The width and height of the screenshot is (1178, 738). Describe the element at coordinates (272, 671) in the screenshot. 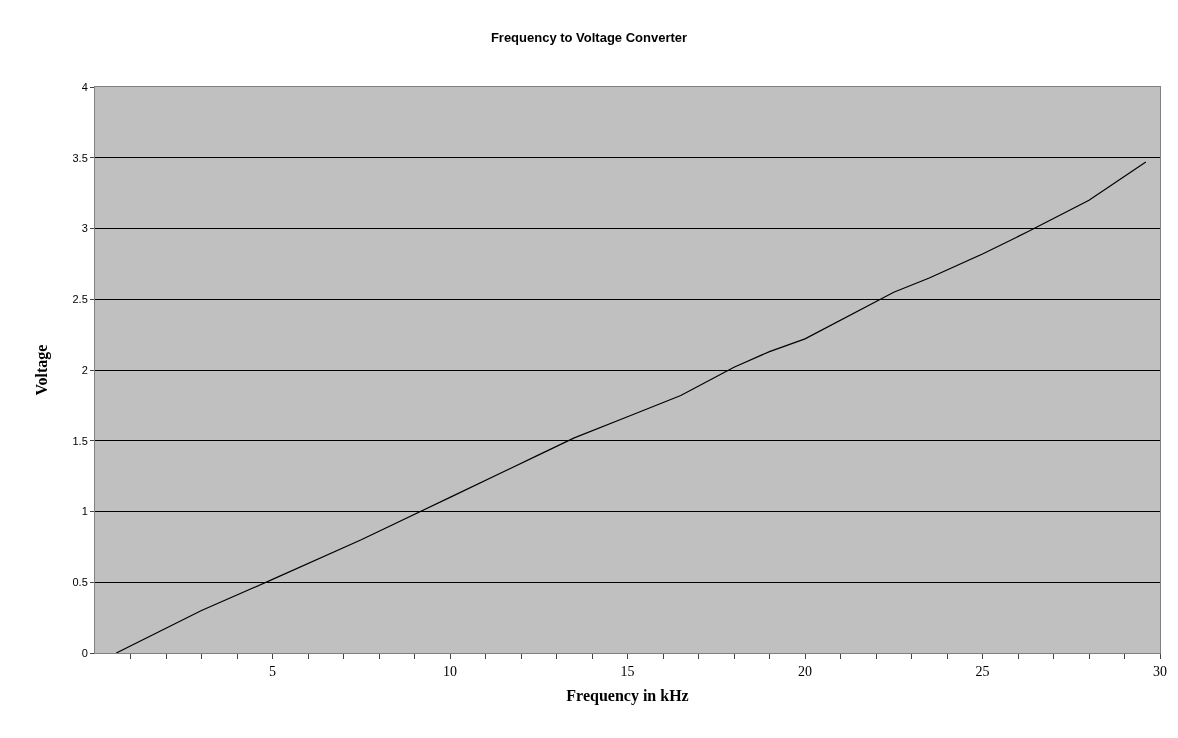

I see `x-tick-label: 5` at that location.